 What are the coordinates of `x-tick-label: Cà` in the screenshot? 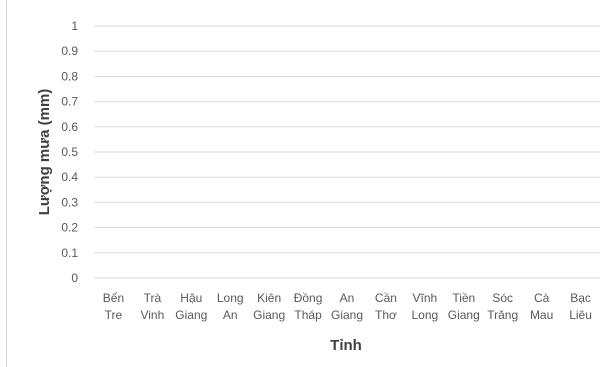 It's located at (542, 298).